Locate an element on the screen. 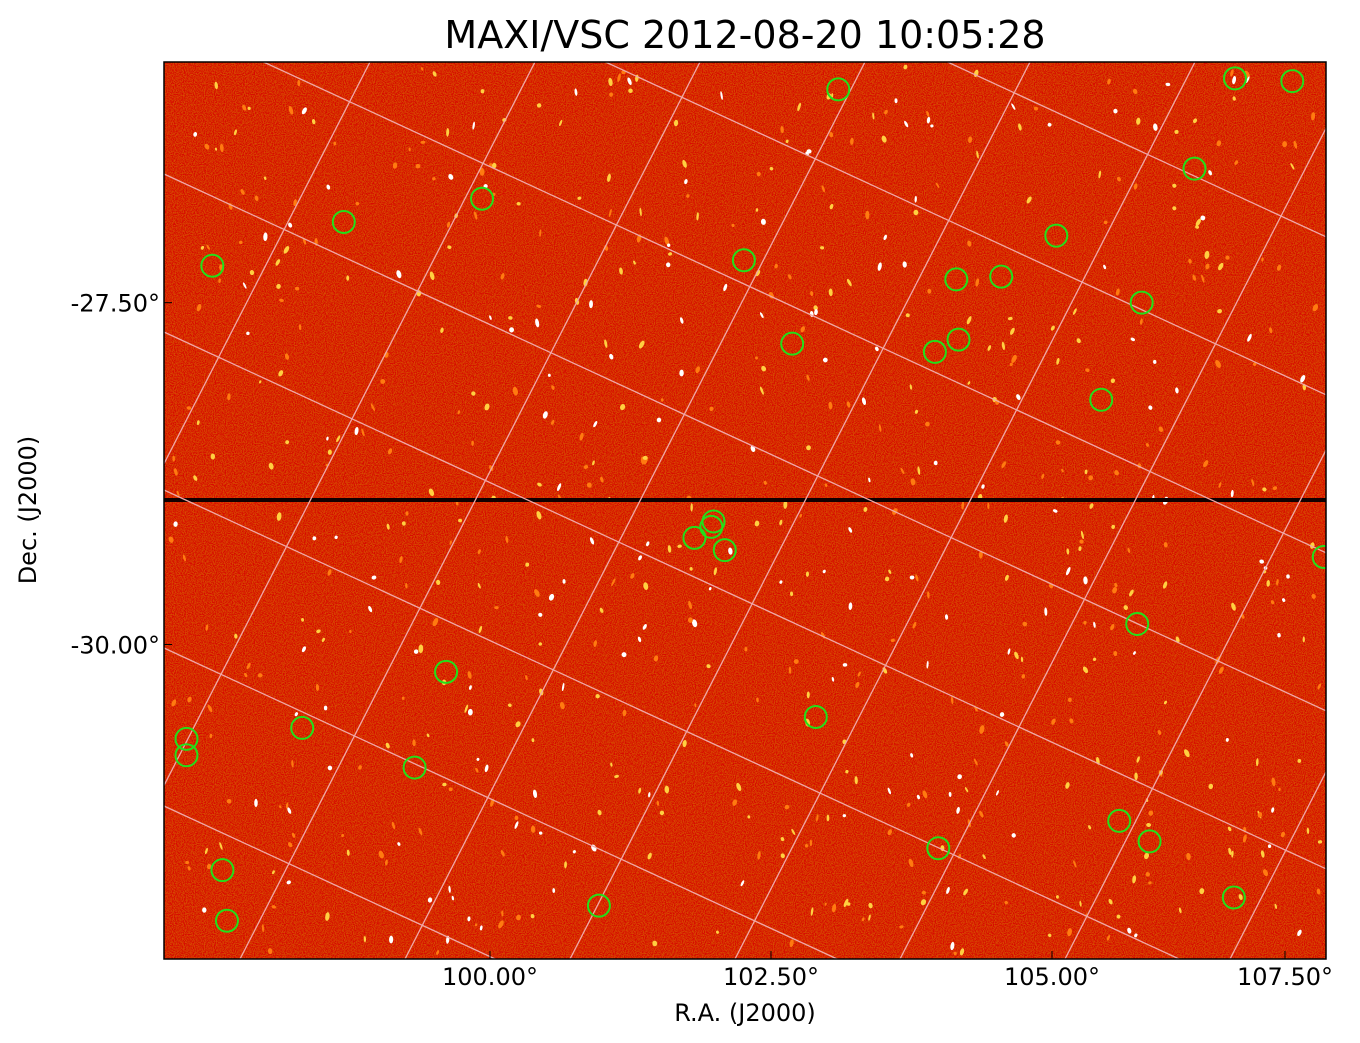 The width and height of the screenshot is (1360, 1043). x-tick-label: 102.50° is located at coordinates (771, 977).